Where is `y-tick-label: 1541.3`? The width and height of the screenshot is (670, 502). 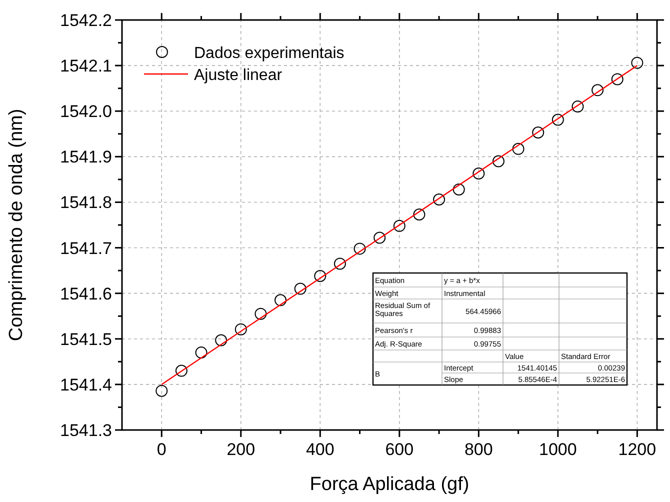
y-tick-label: 1541.3 is located at coordinates (86, 430).